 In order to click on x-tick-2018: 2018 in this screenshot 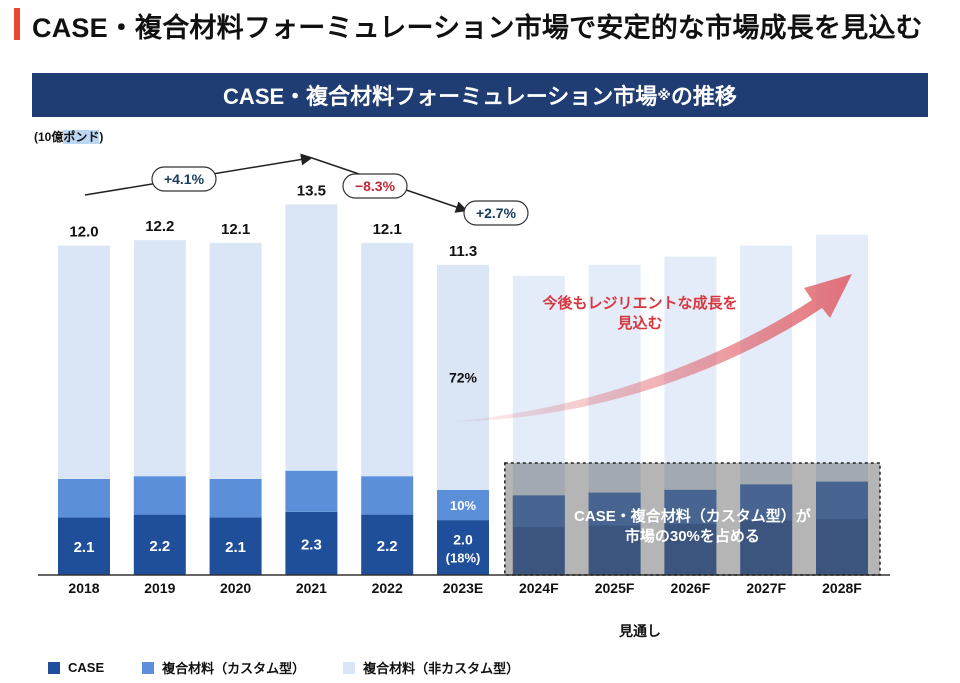, I will do `click(83, 588)`.